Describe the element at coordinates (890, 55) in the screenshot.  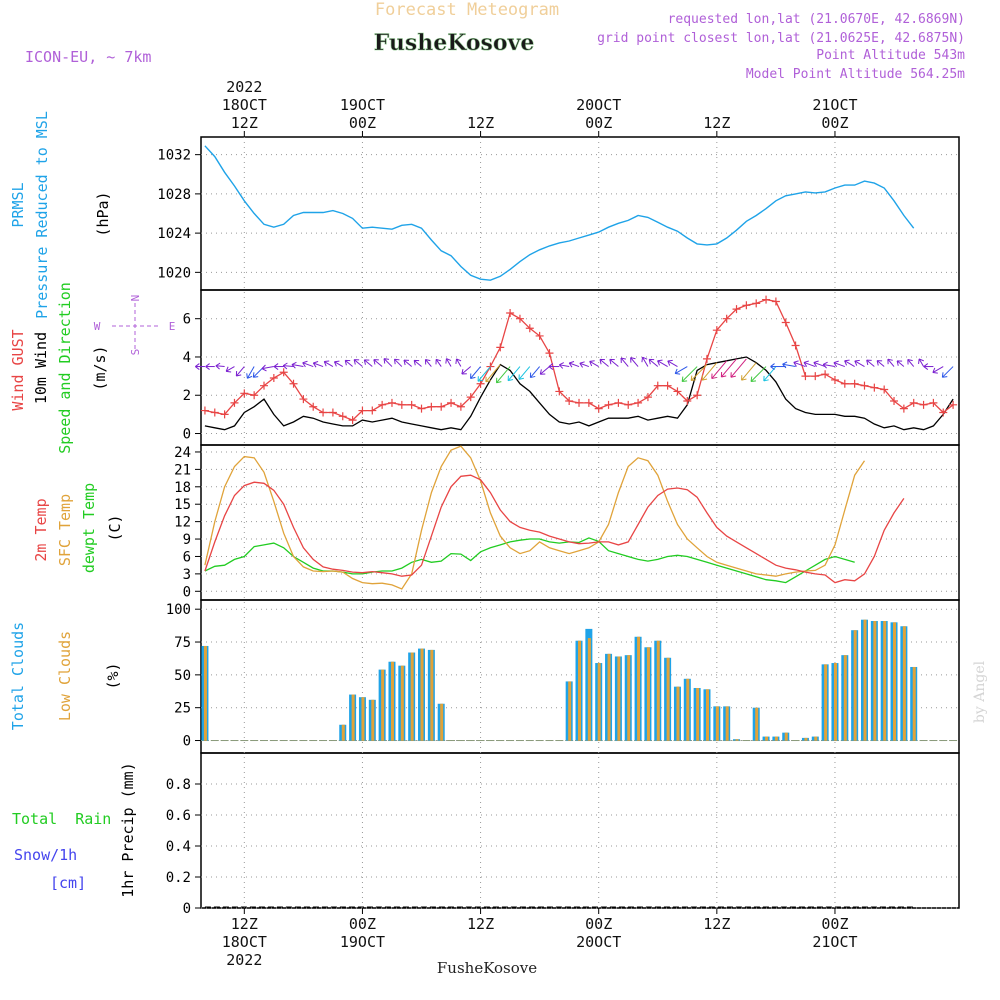
I see `point-altitude: Point Altitude 543m` at that location.